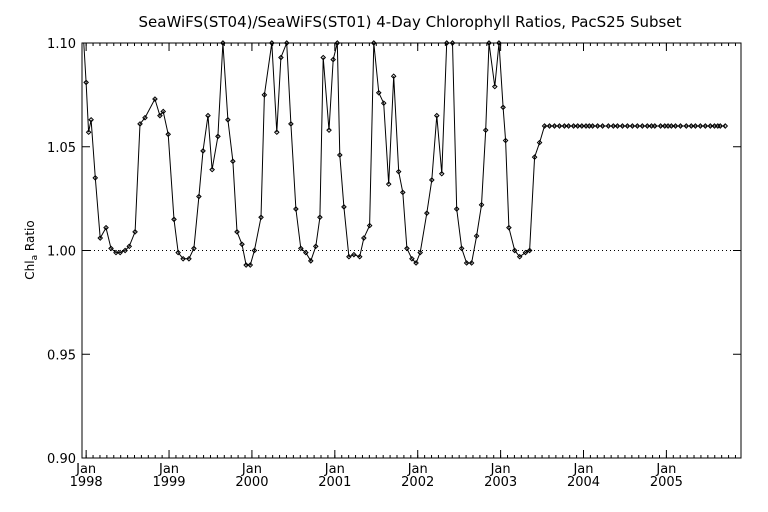 This screenshot has width=768, height=512. What do you see at coordinates (251, 482) in the screenshot?
I see `x-tick-year-label: 2000` at bounding box center [251, 482].